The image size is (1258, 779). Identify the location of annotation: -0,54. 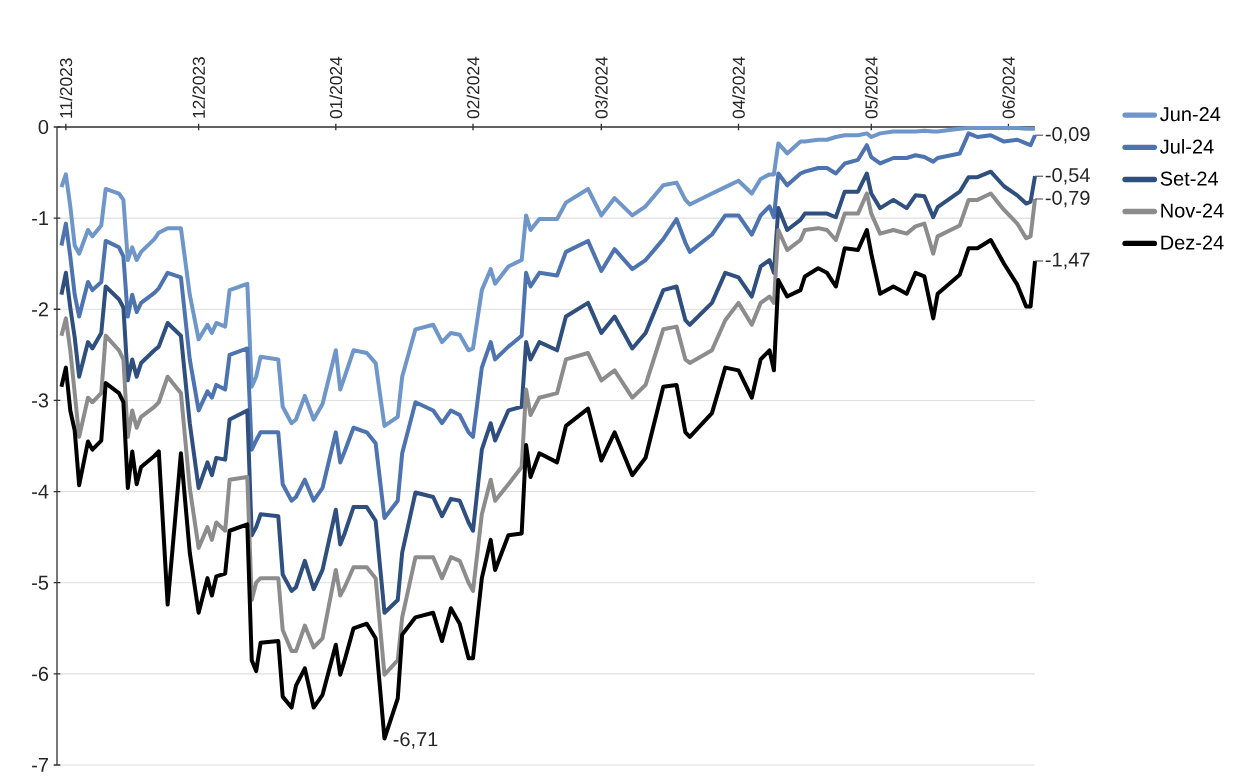
(1067, 176).